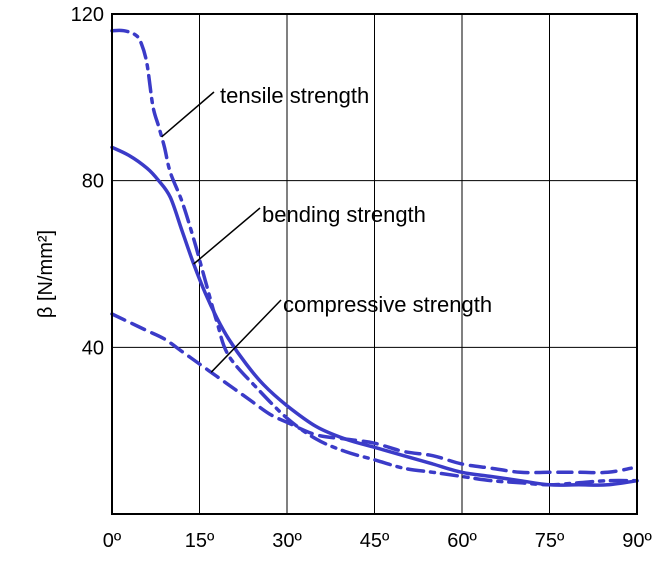 The height and width of the screenshot is (567, 669). Describe the element at coordinates (294, 95) in the screenshot. I see `annotation-tensile-strength: tensile strength` at that location.